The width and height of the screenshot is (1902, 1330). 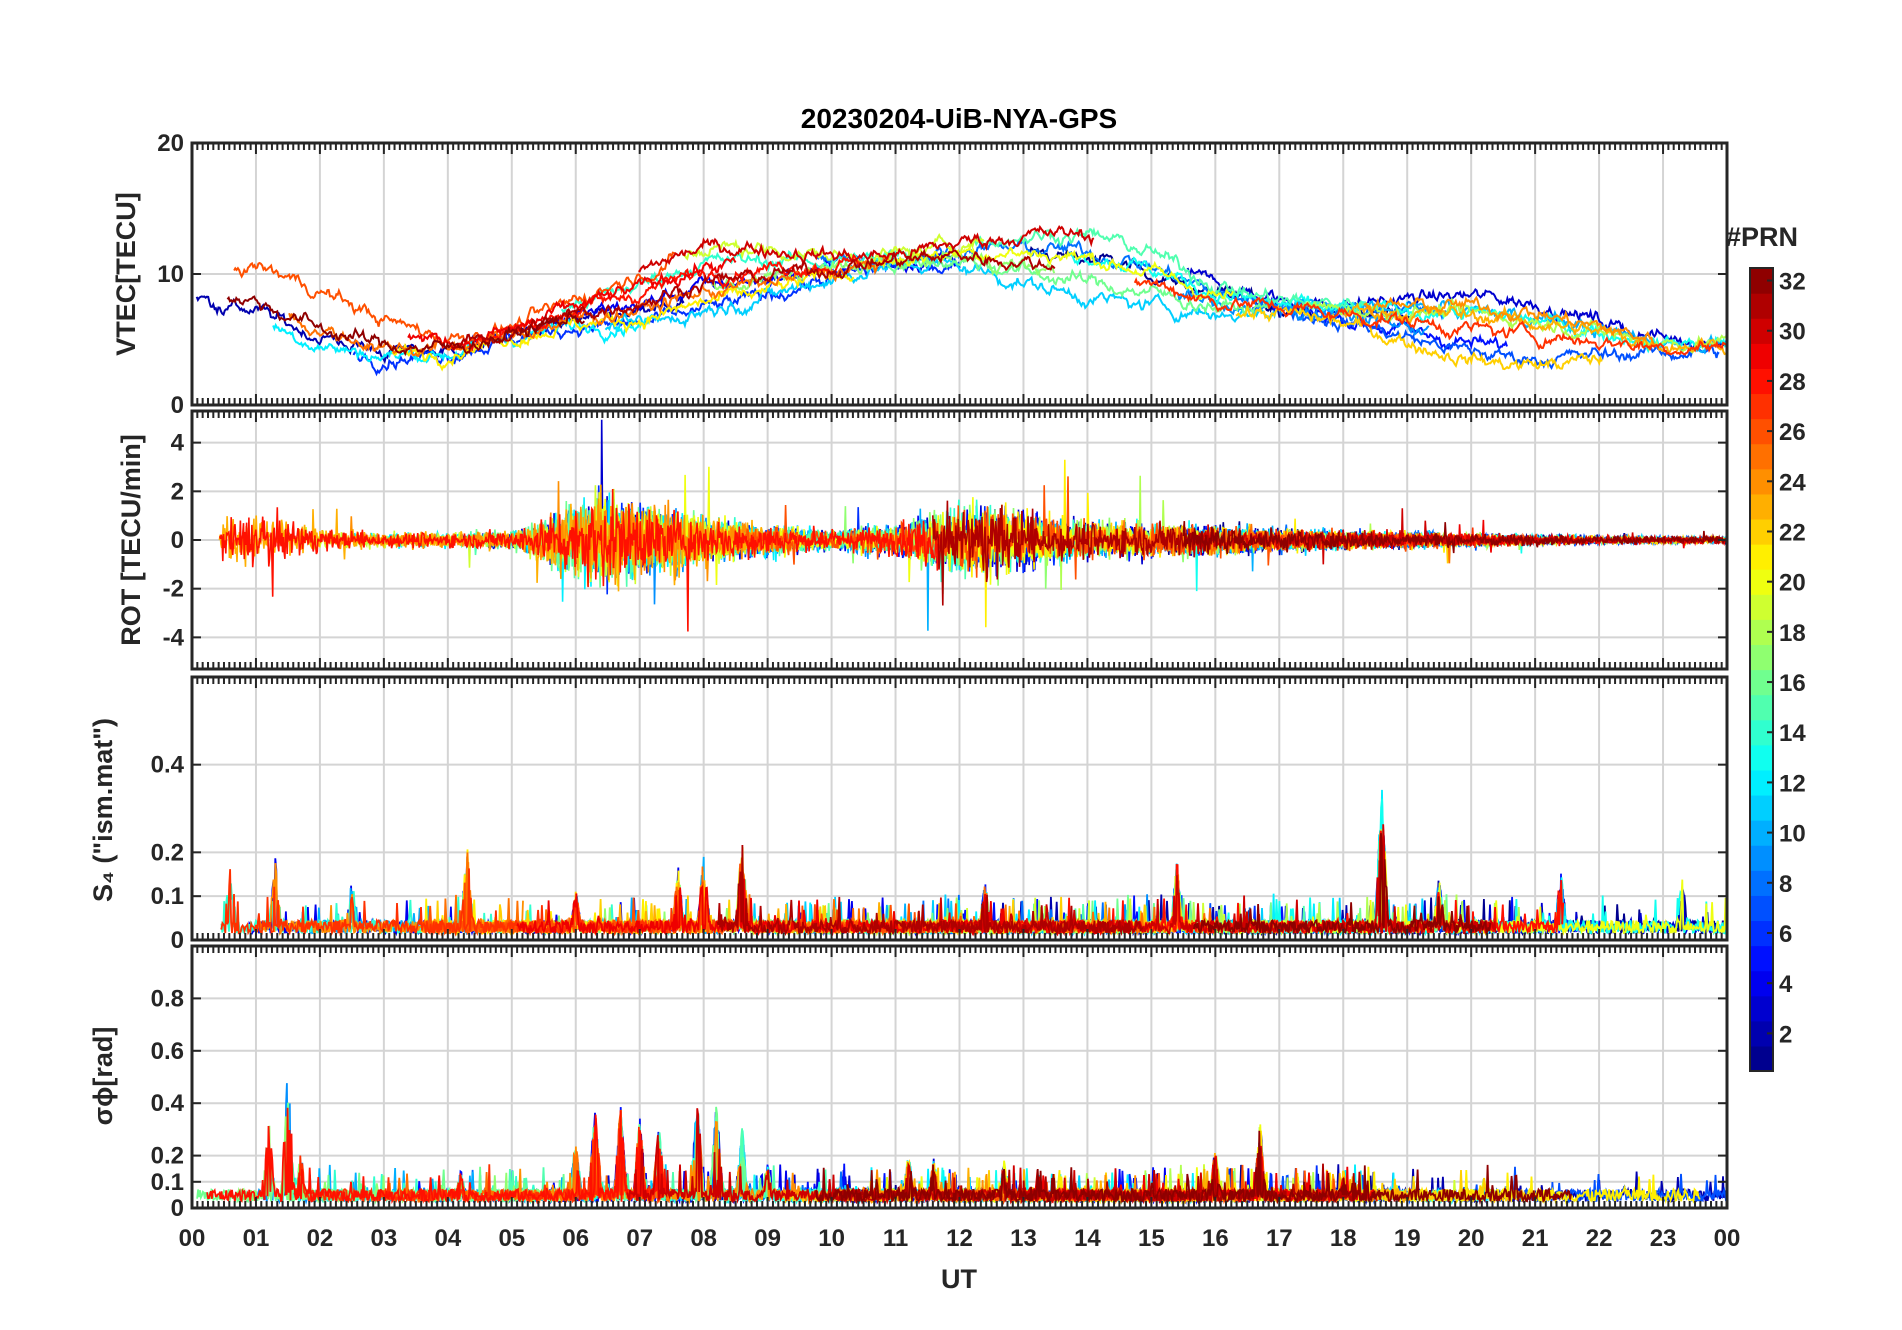 I want to click on x-tick-label: 21, so click(x=1535, y=1238).